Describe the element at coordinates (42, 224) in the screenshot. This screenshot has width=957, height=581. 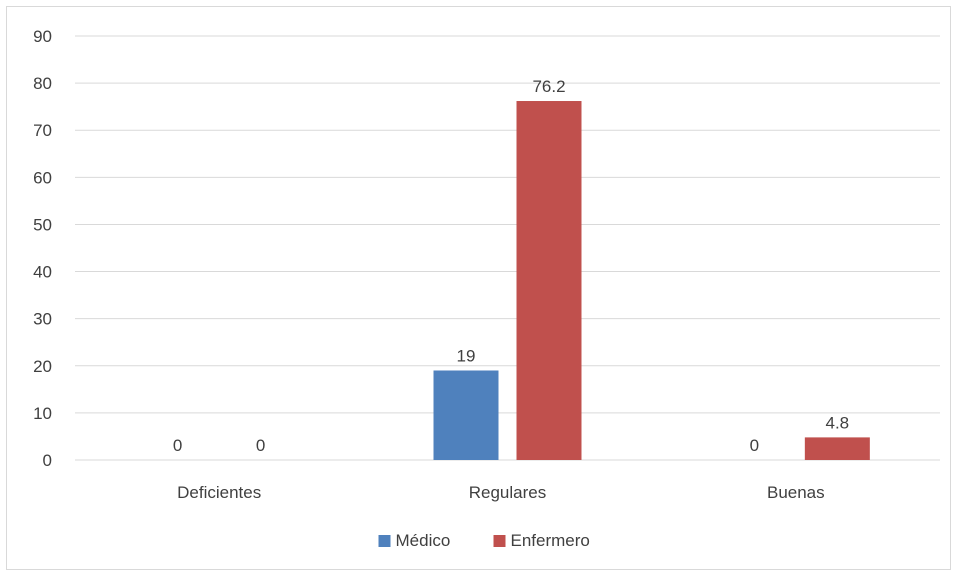
I see `y-tick-label: 50` at that location.